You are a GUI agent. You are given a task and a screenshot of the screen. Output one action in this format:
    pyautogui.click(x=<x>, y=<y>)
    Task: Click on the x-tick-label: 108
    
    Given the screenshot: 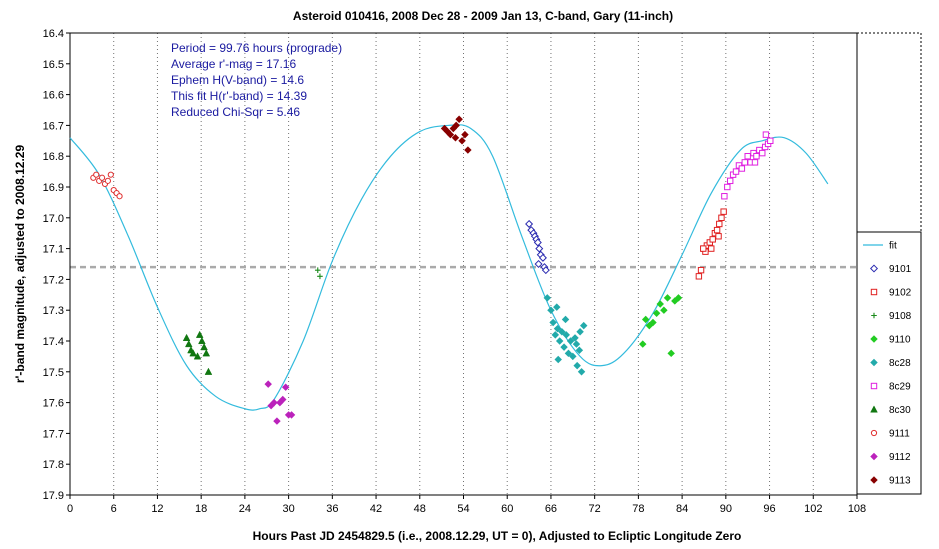 What is the action you would take?
    pyautogui.click(x=857, y=509)
    